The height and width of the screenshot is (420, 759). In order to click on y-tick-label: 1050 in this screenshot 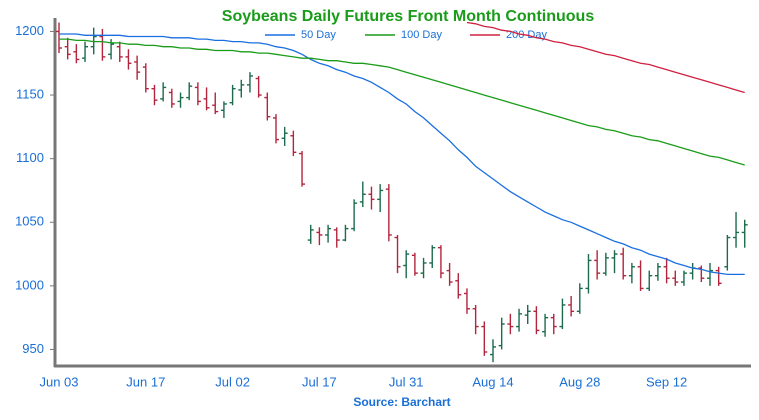, I will do `click(29, 221)`.